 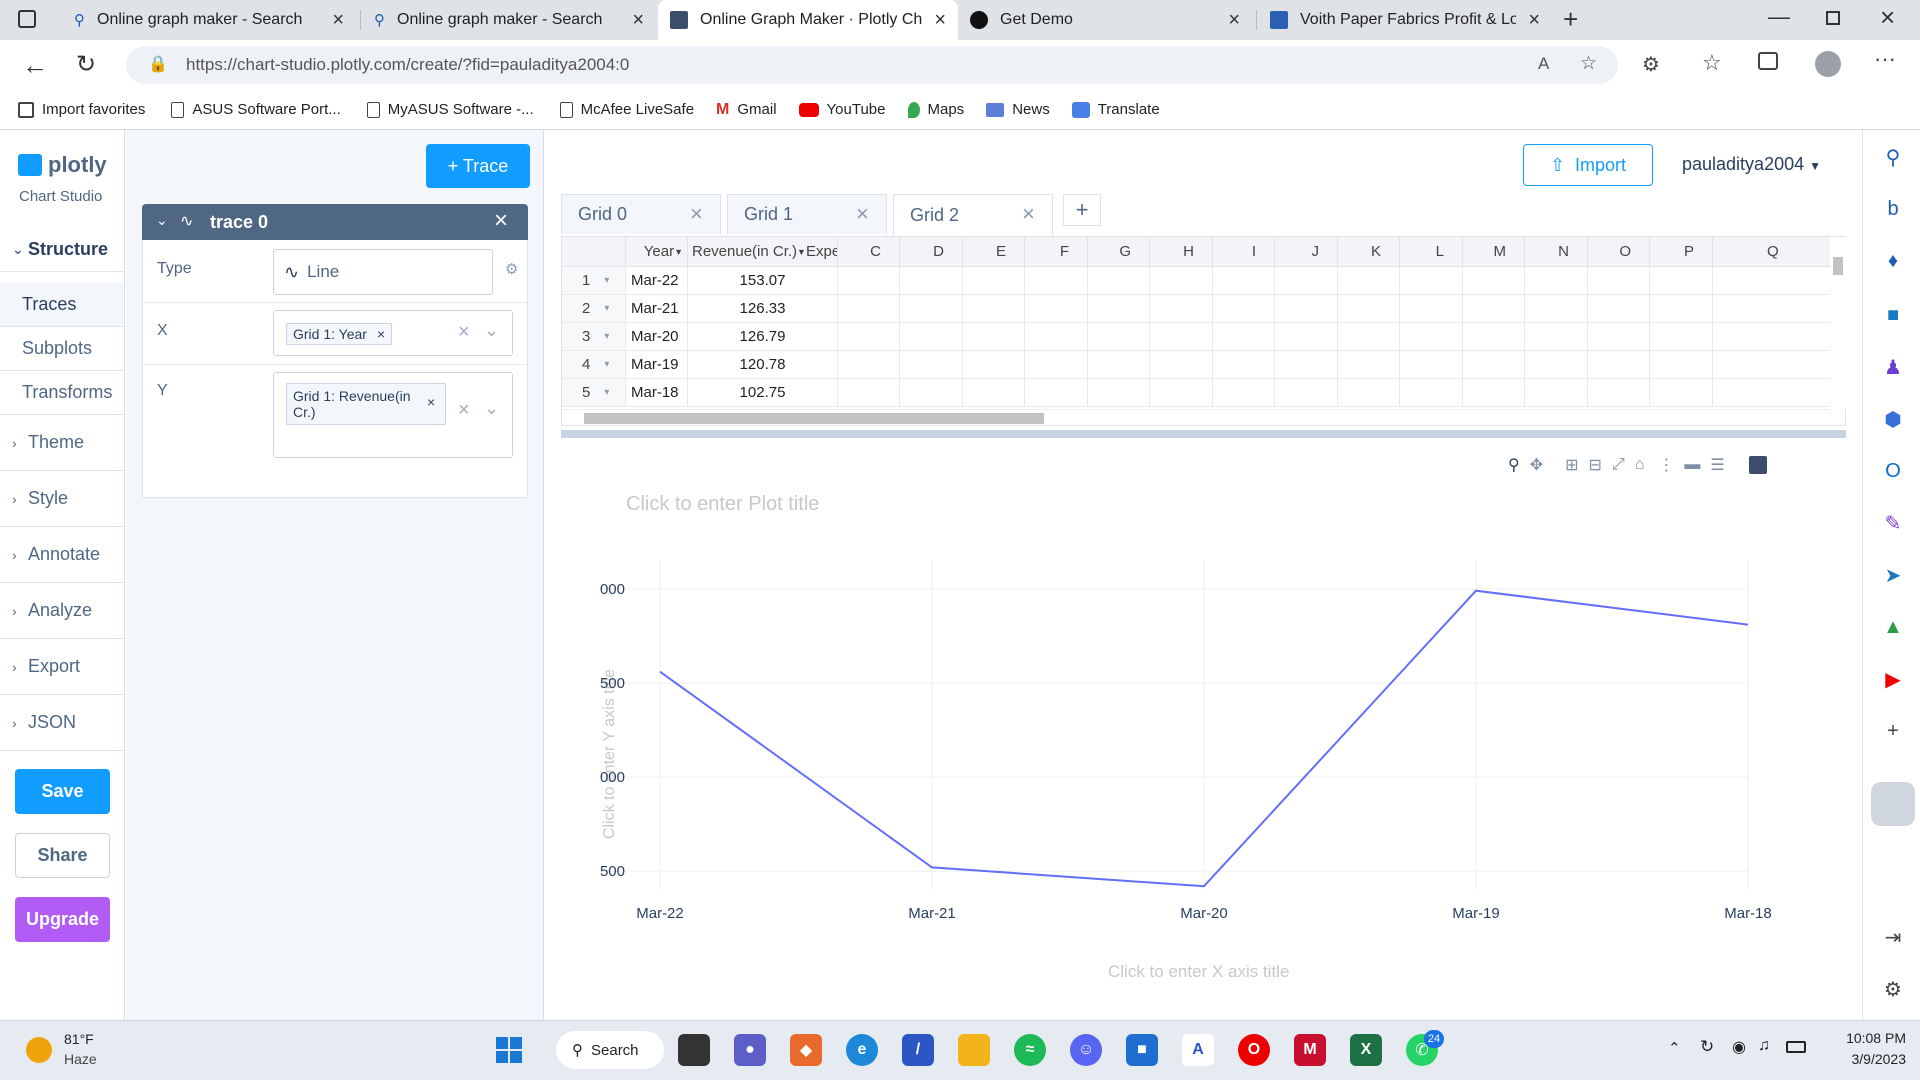 I want to click on tray-chevron-icon: ⌃, so click(x=1674, y=1048).